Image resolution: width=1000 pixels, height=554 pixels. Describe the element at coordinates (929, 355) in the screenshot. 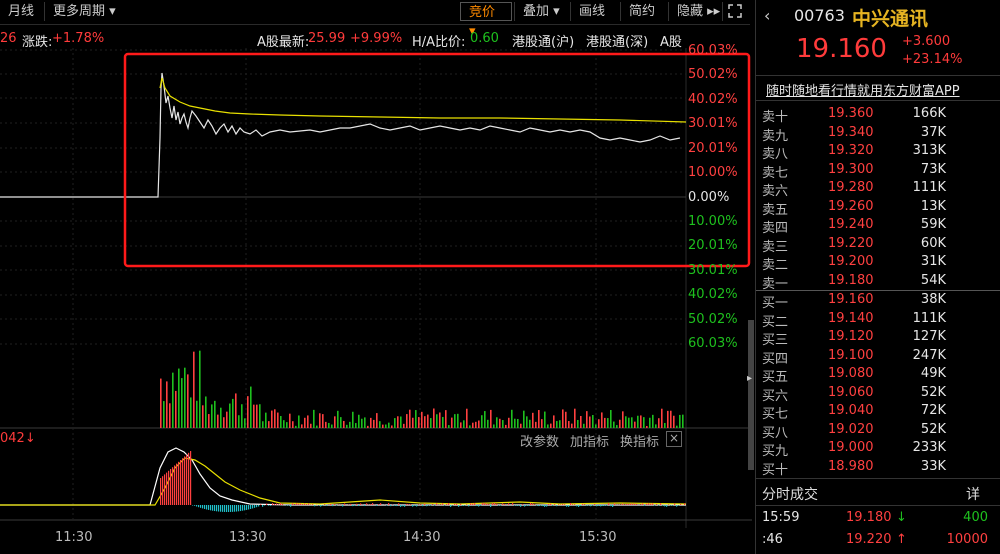

I see `order-volume: 247K` at that location.